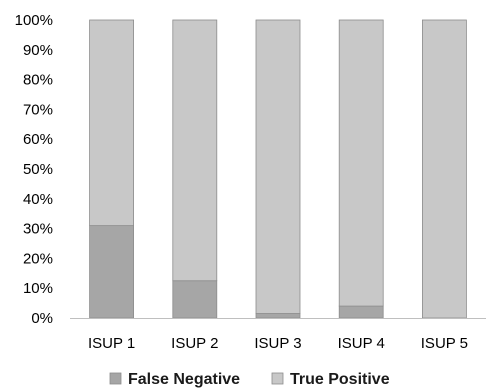 This screenshot has height=392, width=496. I want to click on y-axis: 0% 10% 20% 30% 40% 50% 60% 70% 80% 90% 100%, so click(34, 169).